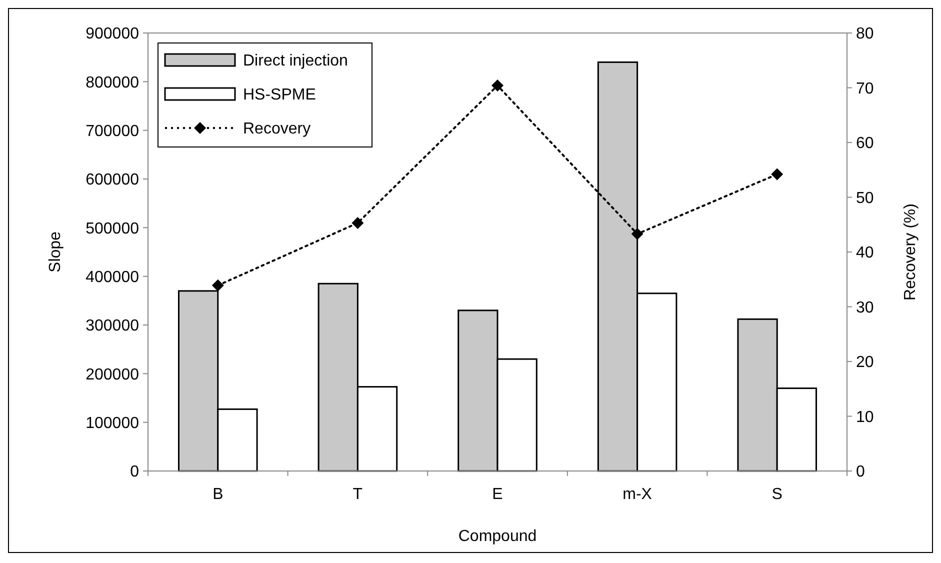  Describe the element at coordinates (218, 494) in the screenshot. I see `x-tick-label: B` at that location.